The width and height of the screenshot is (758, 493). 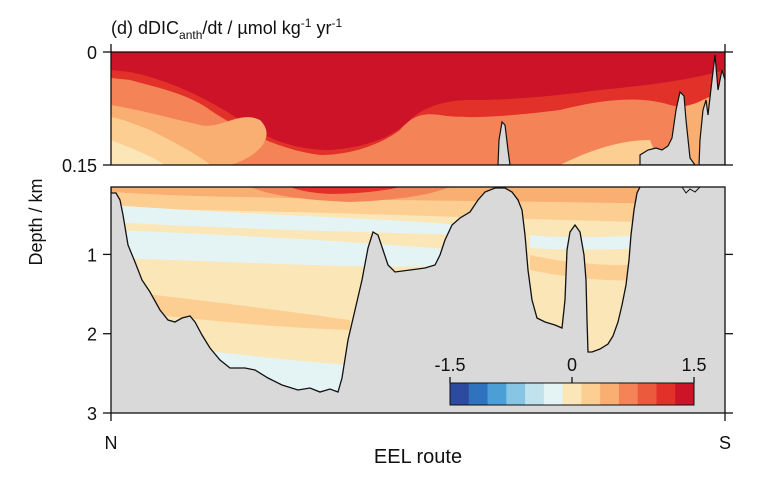 I want to click on y-tick-label: 1, so click(x=92, y=255).